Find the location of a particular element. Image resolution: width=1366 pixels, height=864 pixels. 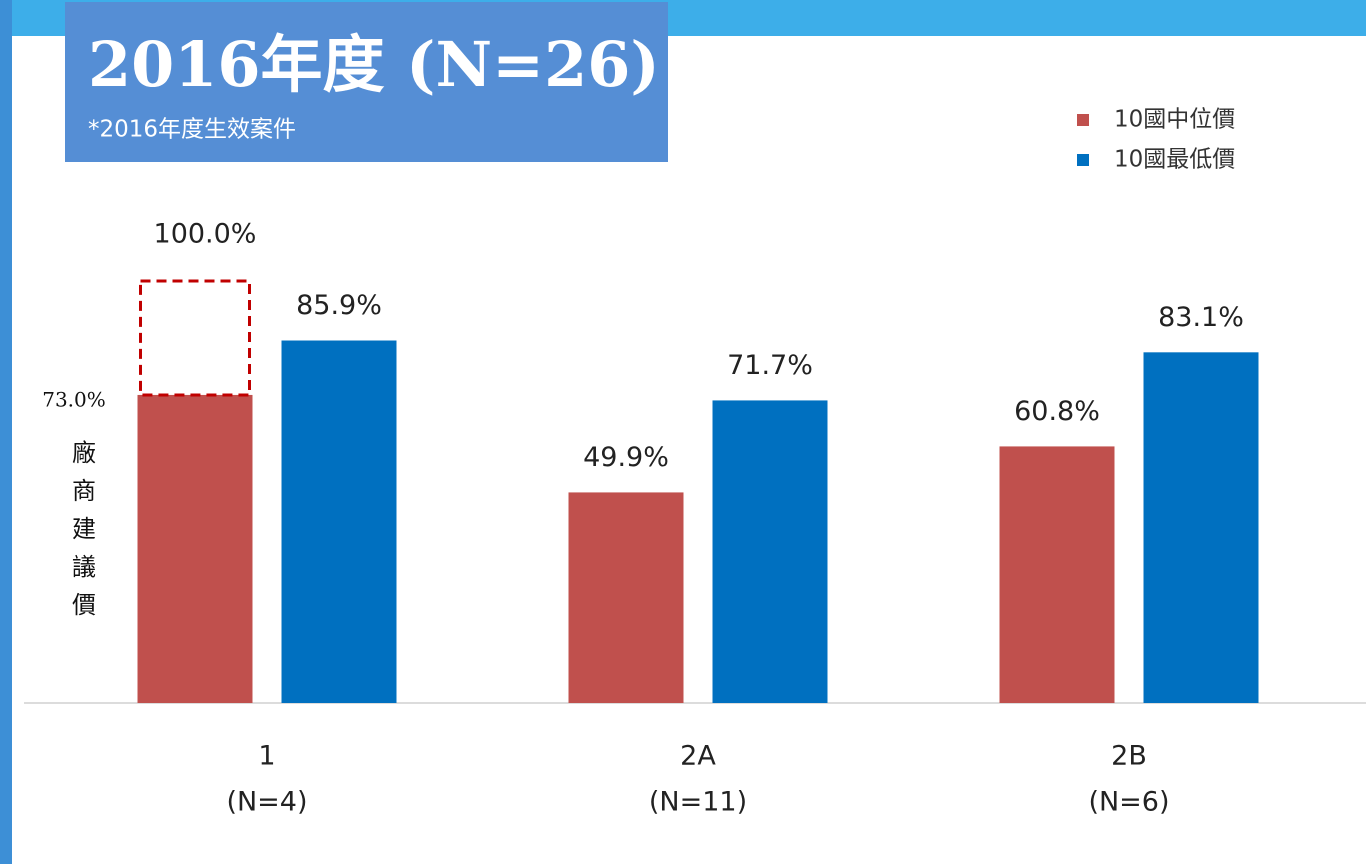

value-label: 73.0% is located at coordinates (74, 399).